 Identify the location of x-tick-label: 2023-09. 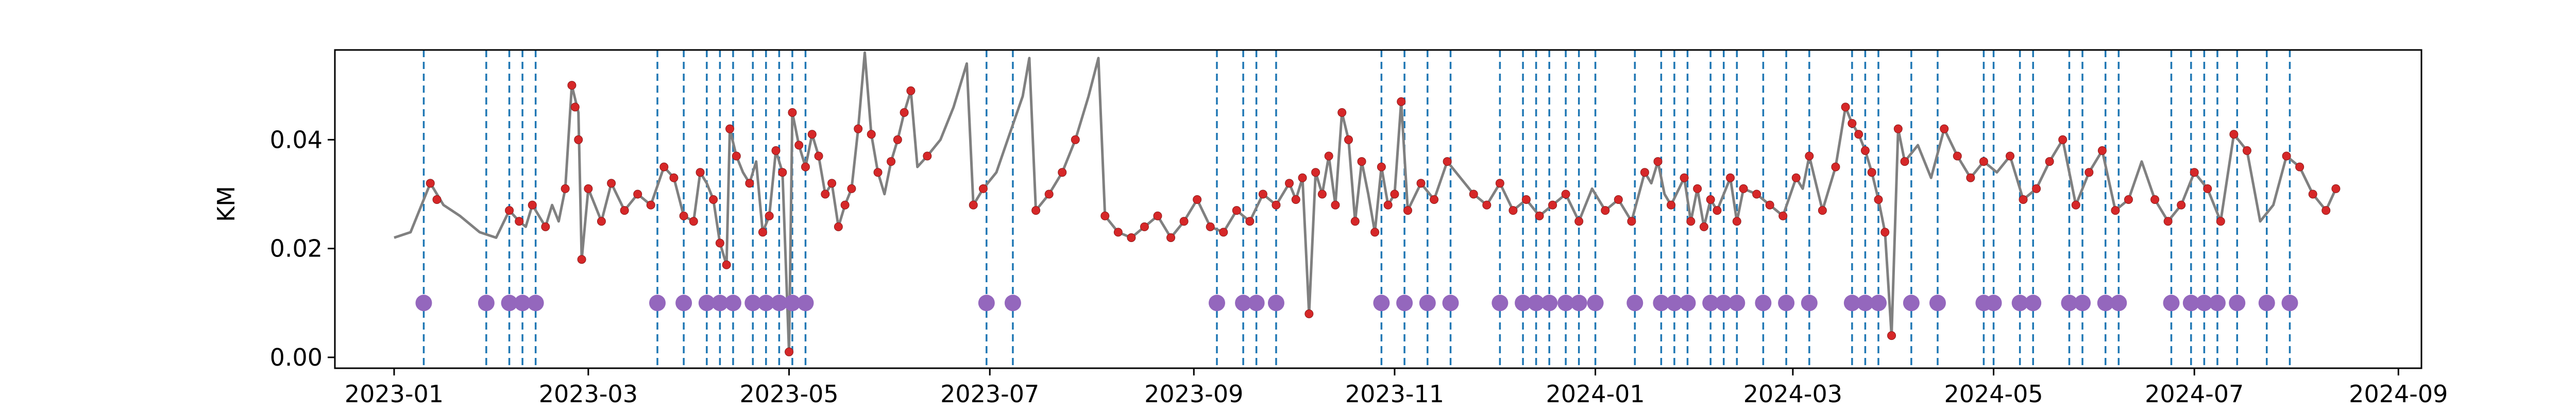
(1193, 394).